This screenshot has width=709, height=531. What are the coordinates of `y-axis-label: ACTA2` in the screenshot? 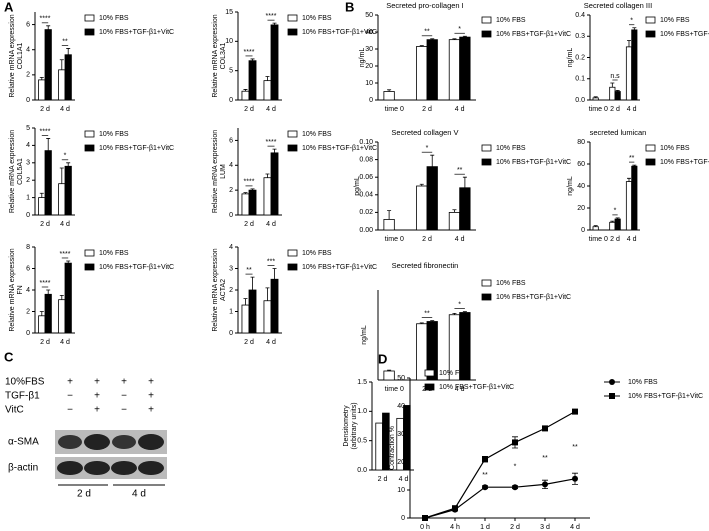 It's located at (223, 290).